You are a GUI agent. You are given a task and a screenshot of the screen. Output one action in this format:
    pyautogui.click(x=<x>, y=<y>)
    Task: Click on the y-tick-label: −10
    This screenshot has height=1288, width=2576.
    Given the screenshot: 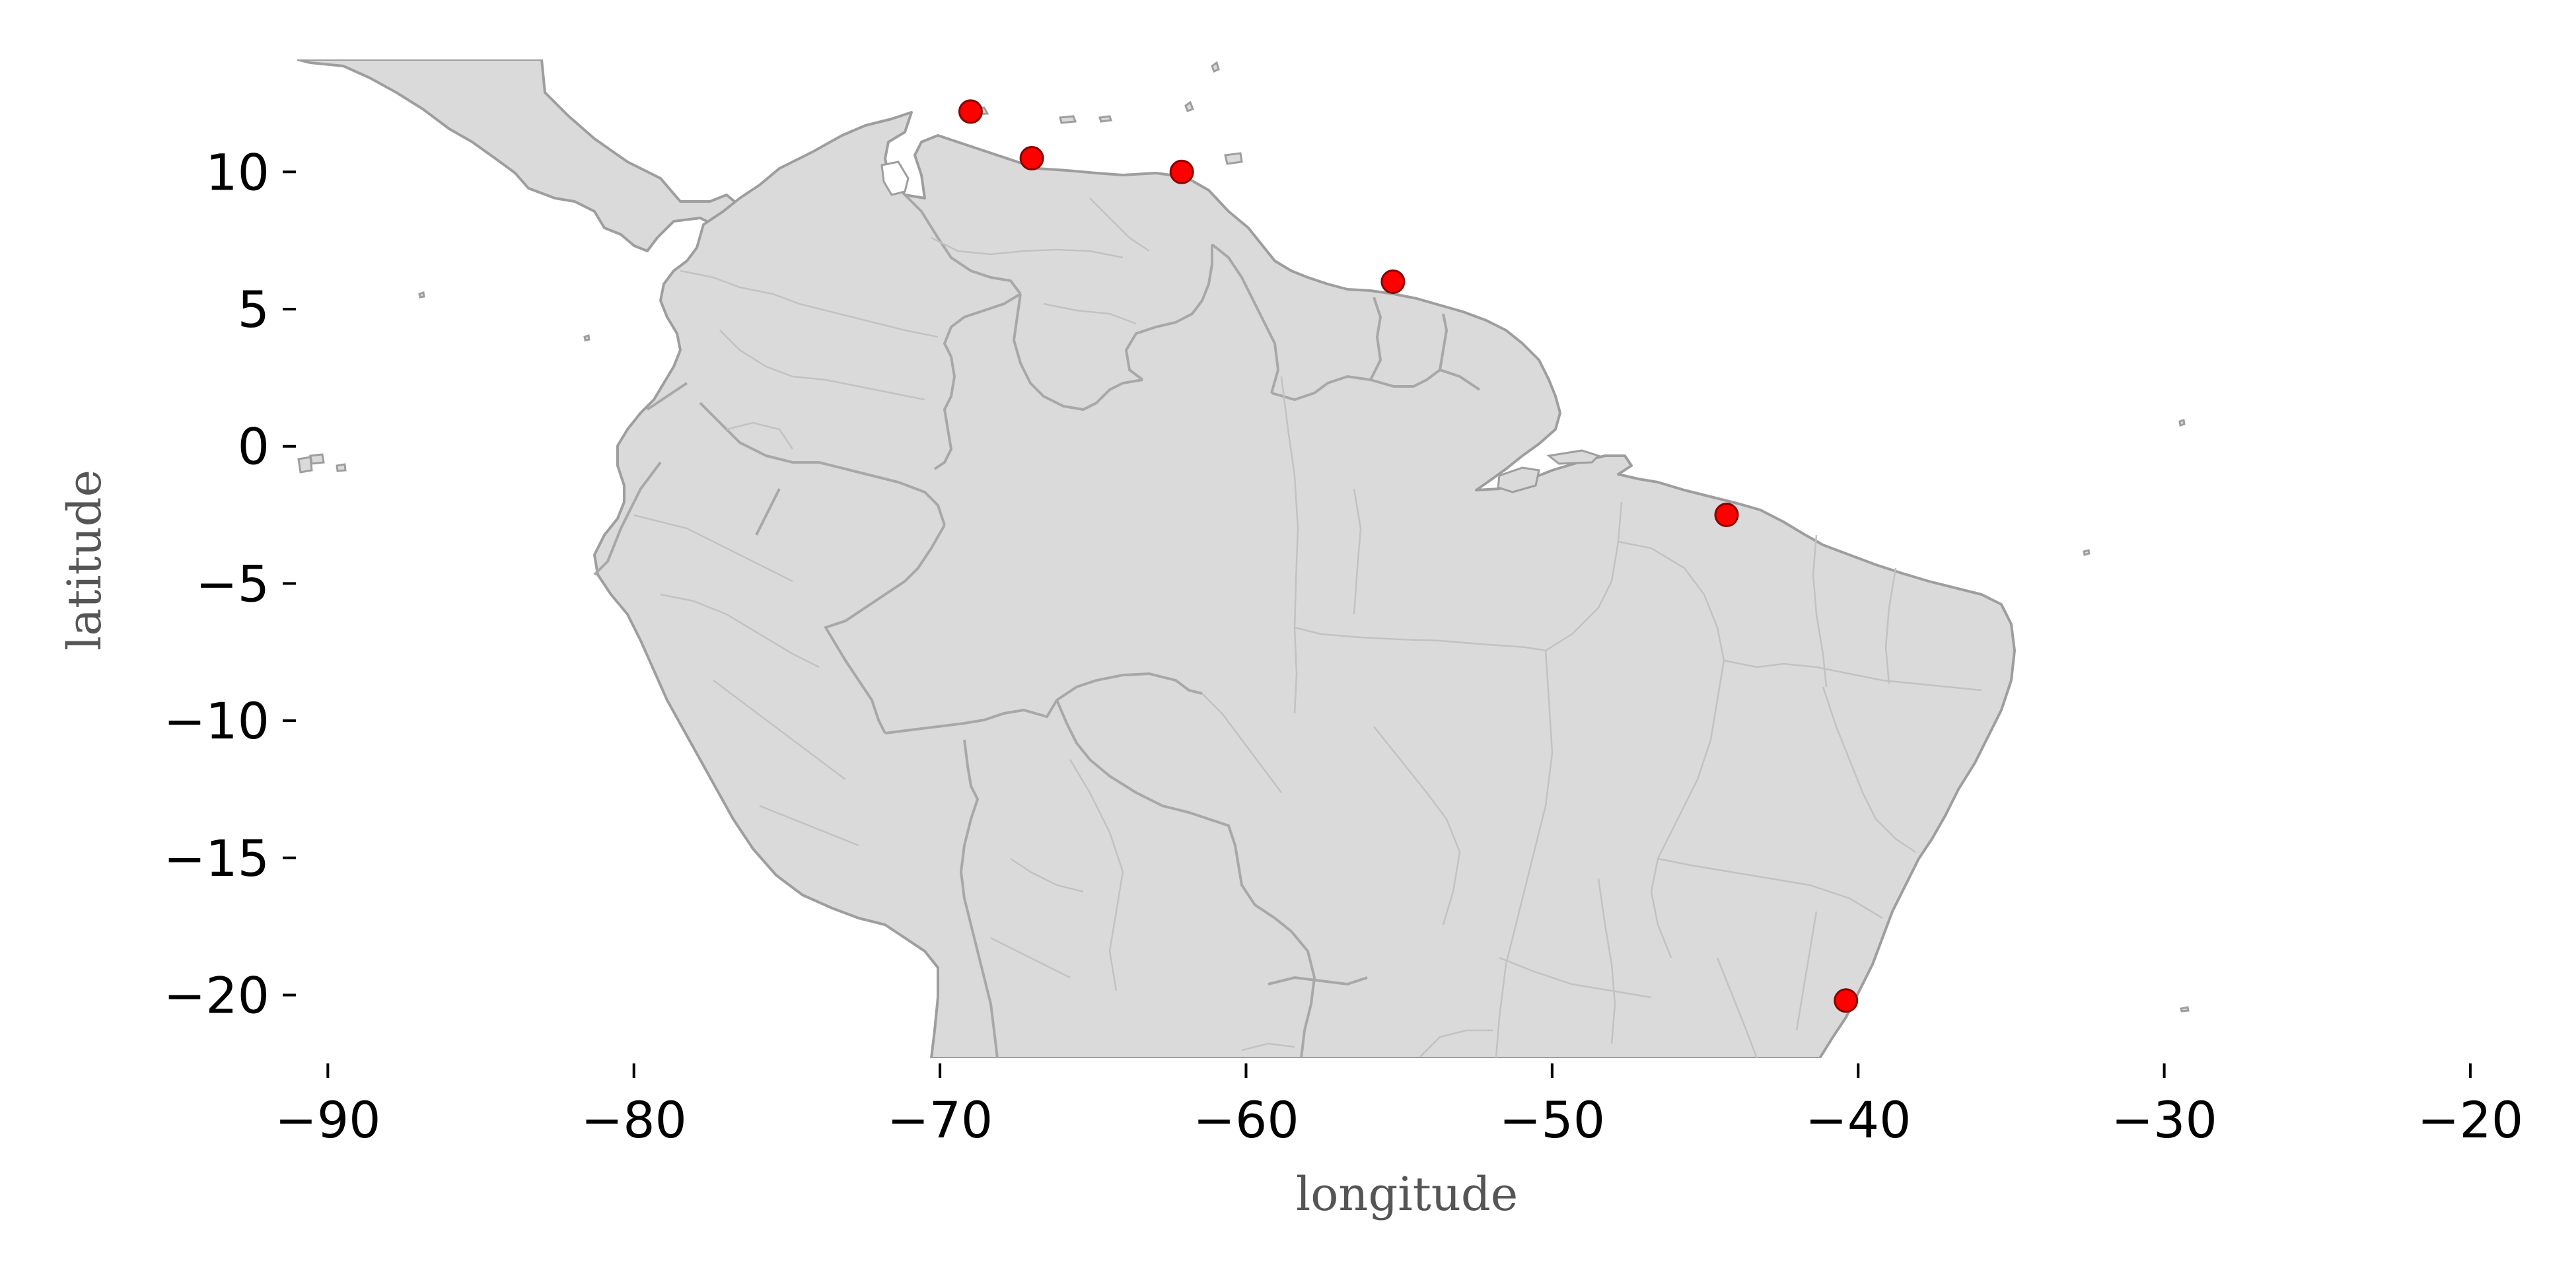 What is the action you would take?
    pyautogui.click(x=216, y=721)
    